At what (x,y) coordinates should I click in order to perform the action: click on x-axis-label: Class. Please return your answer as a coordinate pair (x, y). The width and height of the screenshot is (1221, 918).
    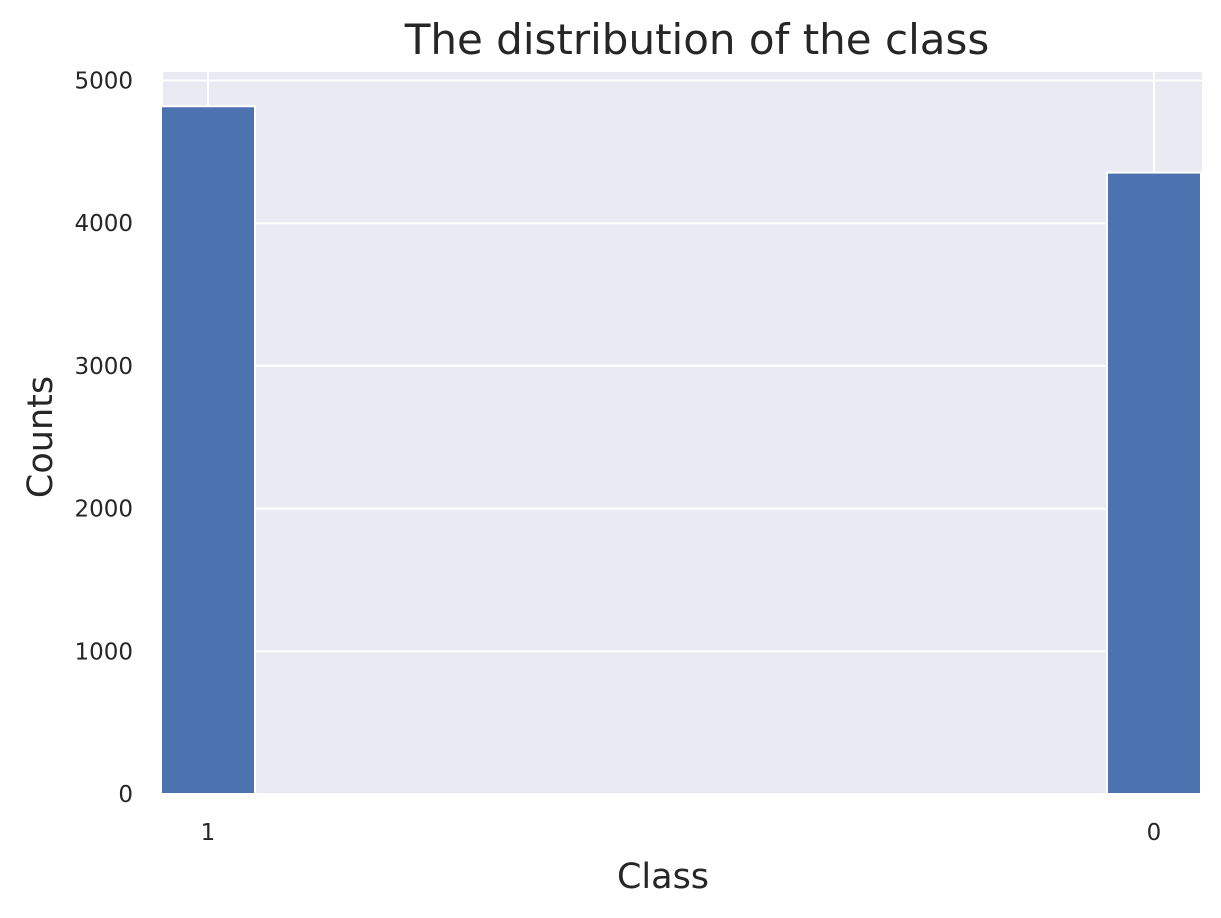
    Looking at the image, I should click on (663, 877).